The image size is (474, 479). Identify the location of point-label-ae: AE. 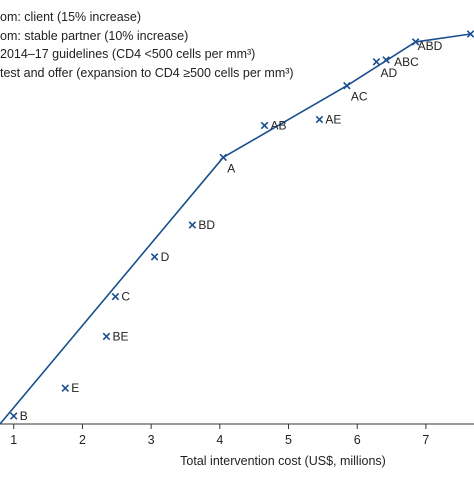
(333, 120).